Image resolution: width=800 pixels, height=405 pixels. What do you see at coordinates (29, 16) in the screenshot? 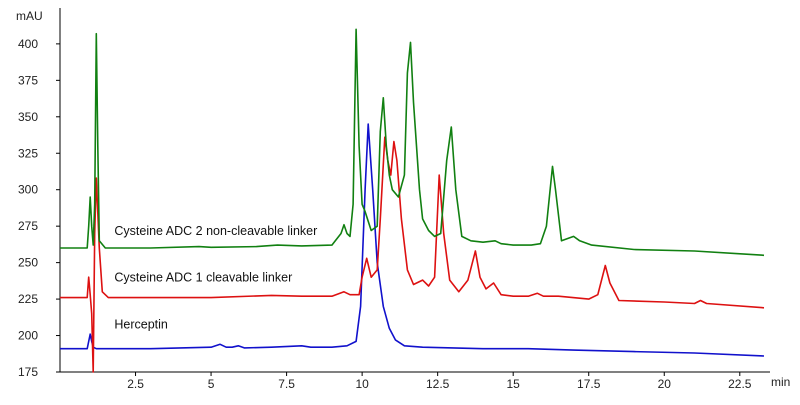
I see `y-axis-unit-label: mAU` at bounding box center [29, 16].